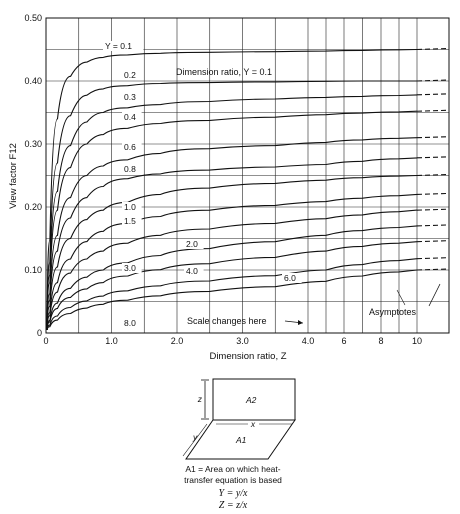 The width and height of the screenshot is (460, 514). I want to click on x-tick-label: 3.0, so click(242, 341).